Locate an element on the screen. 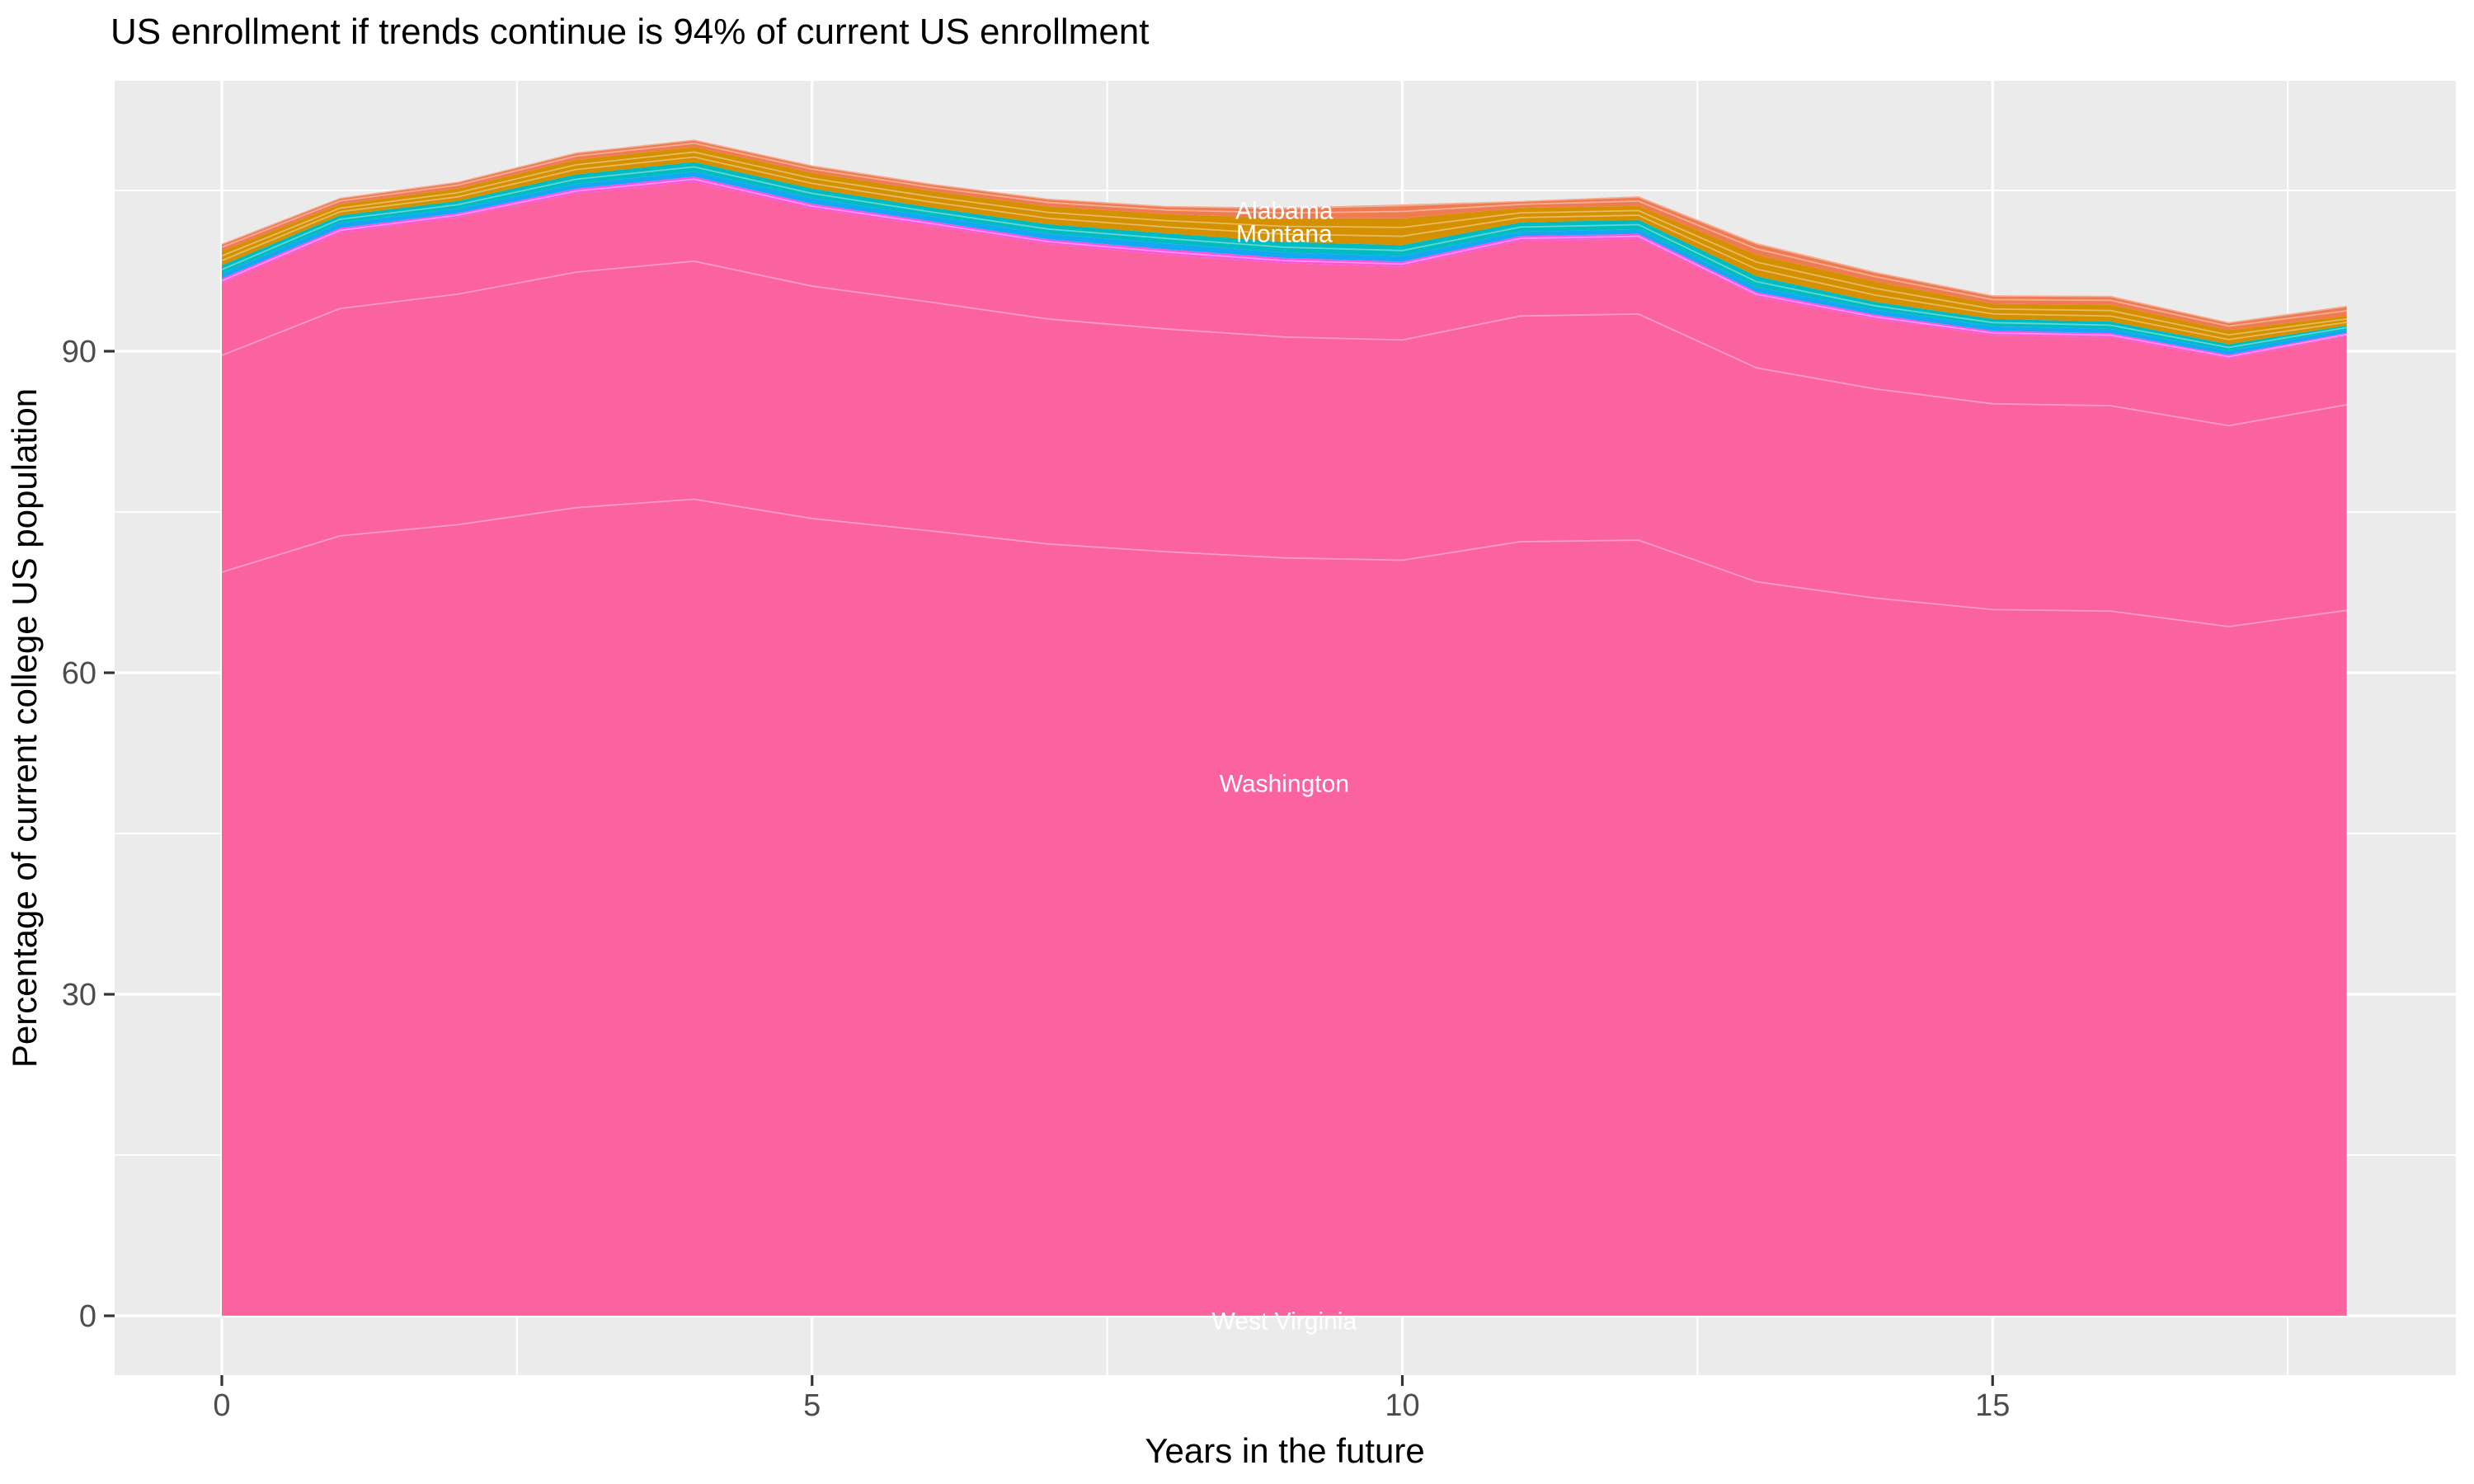 Image resolution: width=2474 pixels, height=1484 pixels. series-gold-band is located at coordinates (1284, 246).